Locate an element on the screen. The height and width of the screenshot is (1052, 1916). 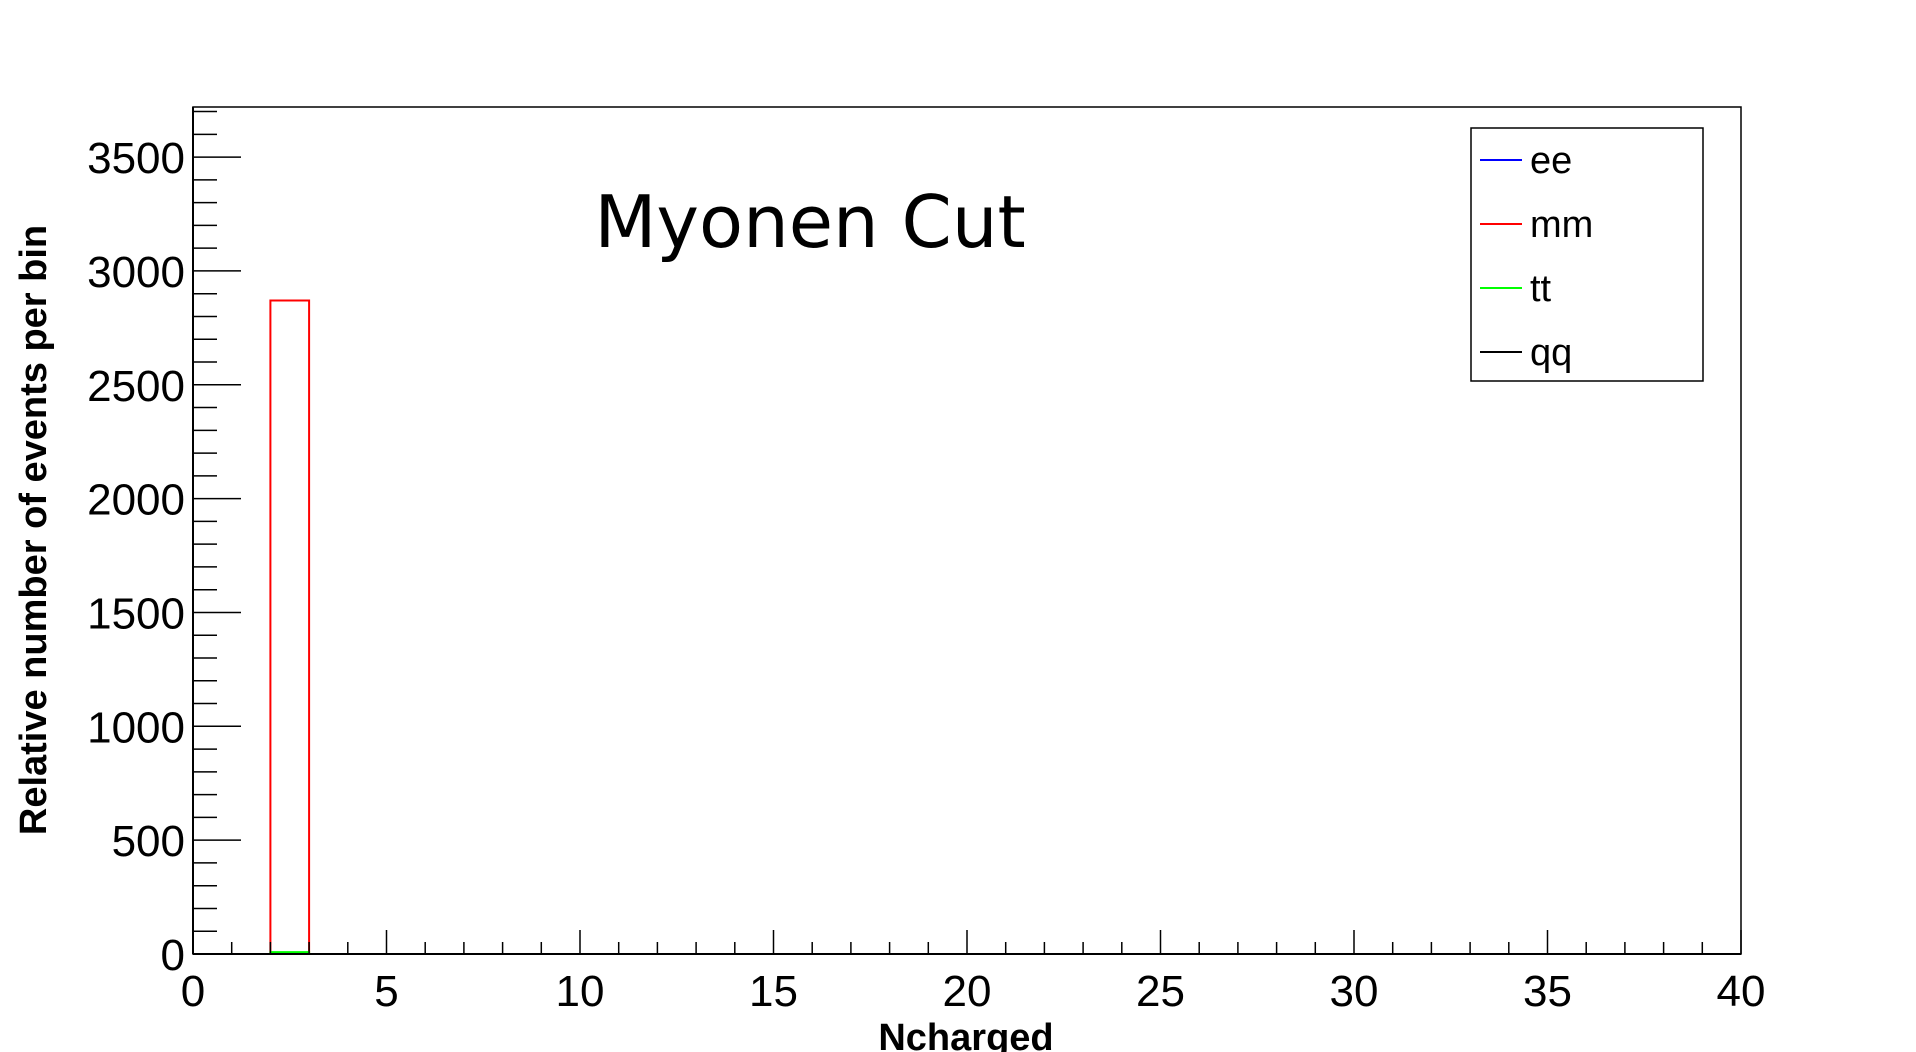
legend-label-mm: mm is located at coordinates (1561, 225).